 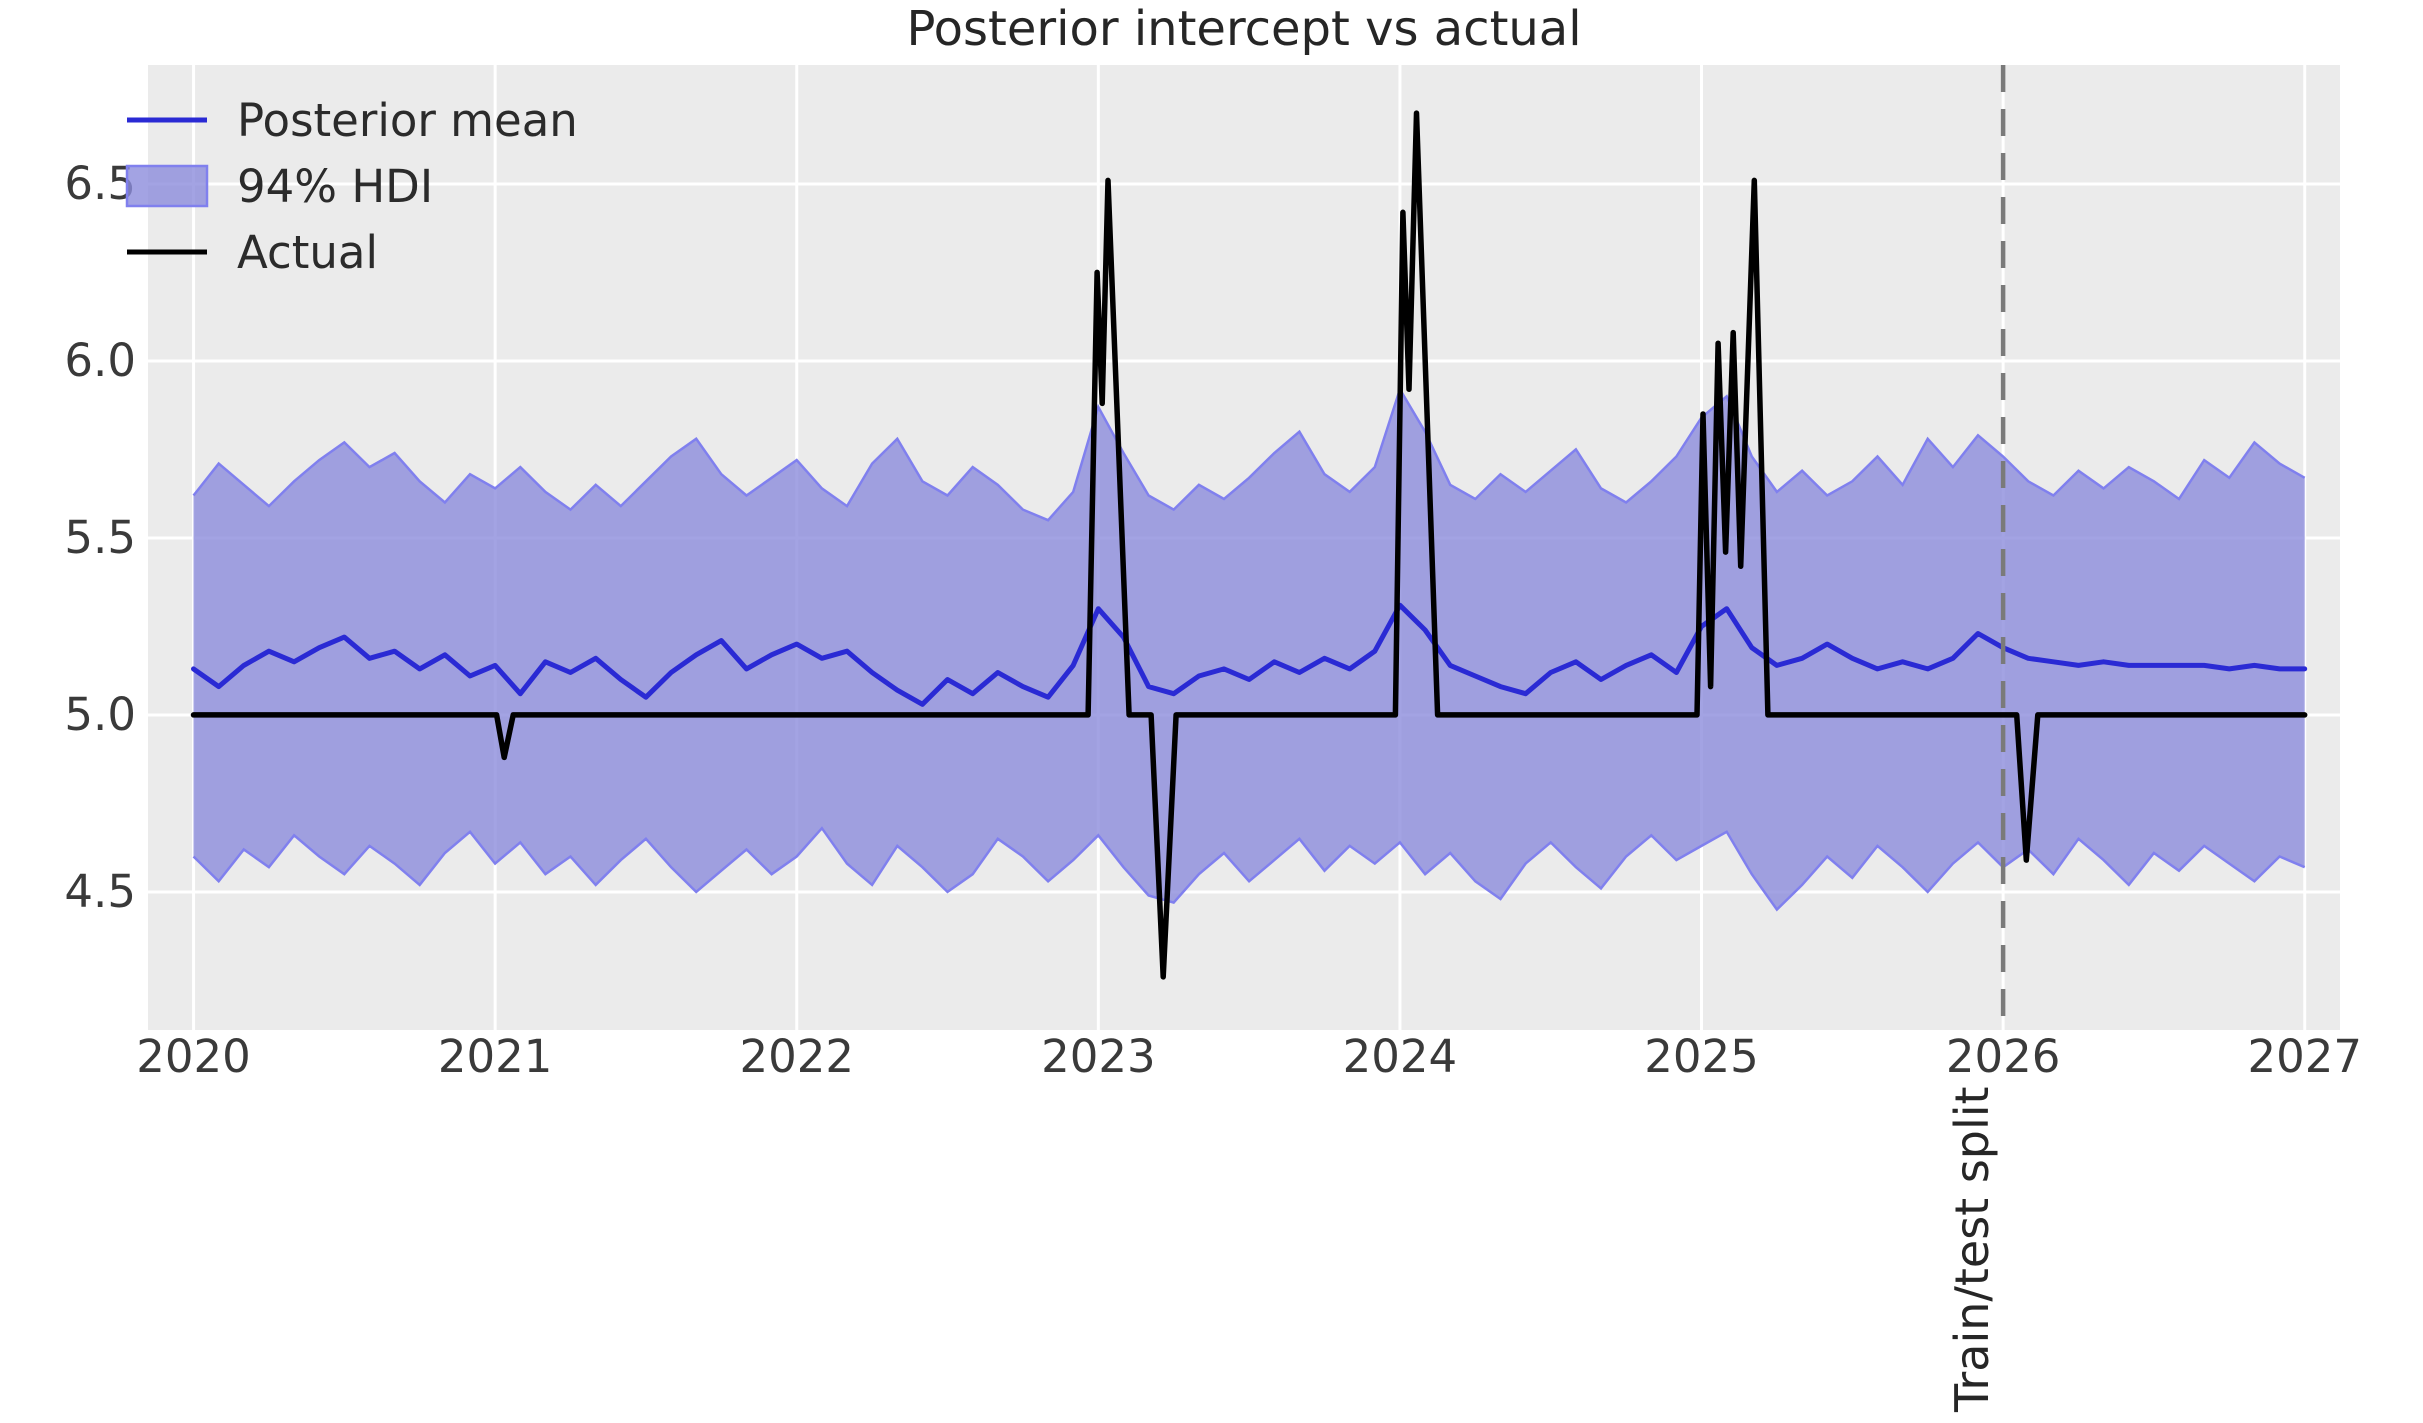 I want to click on chart-title: Posterior intercept vs actual, so click(x=1243, y=29).